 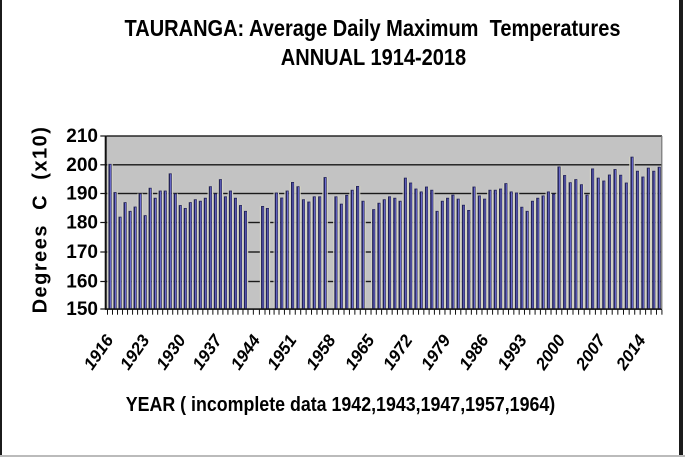 I want to click on svg-text: 180, so click(x=82, y=223).